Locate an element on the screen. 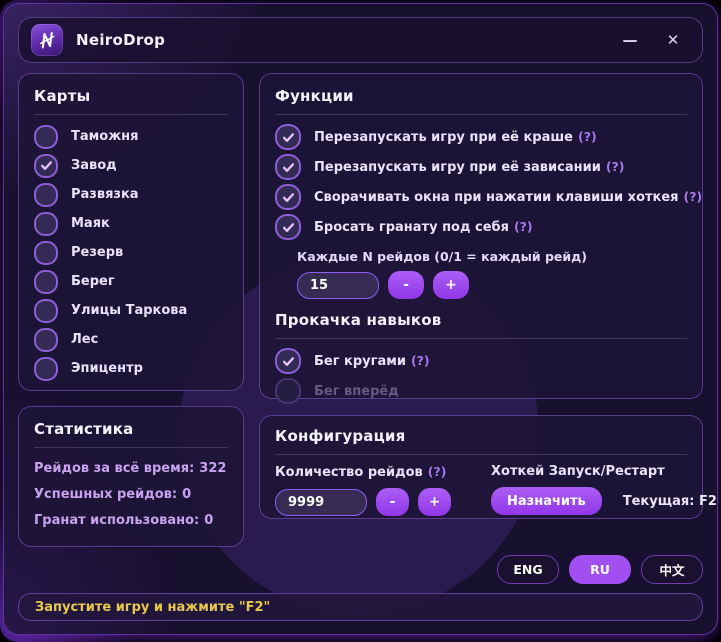 Image resolution: width=721 pixels, height=642 pixels. raid-interval-stepper: - + is located at coordinates (492, 285).